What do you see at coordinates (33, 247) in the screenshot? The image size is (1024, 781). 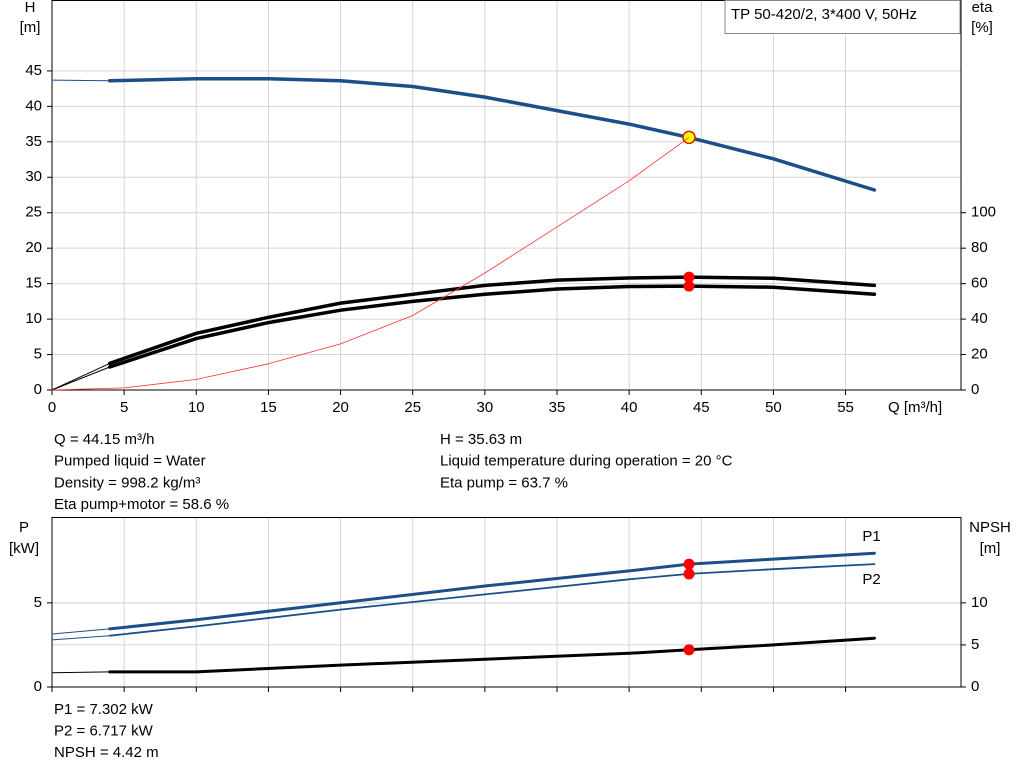 I see `y-tick-label: 20` at bounding box center [33, 247].